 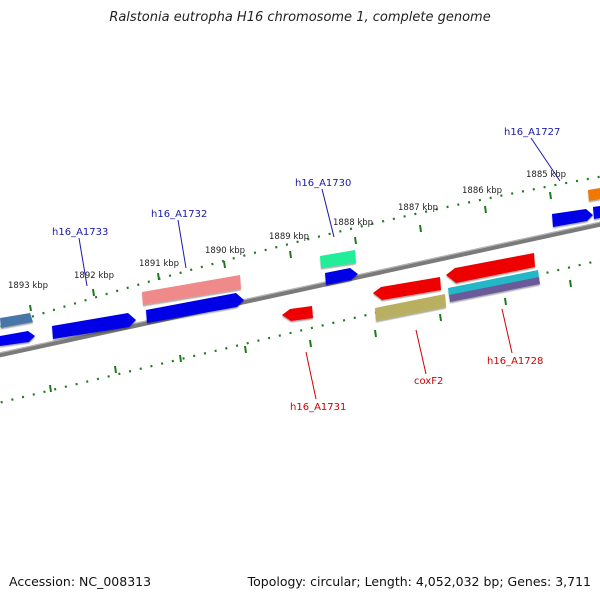 What do you see at coordinates (289, 237) in the screenshot?
I see `kbp-label: 1889 kbp` at bounding box center [289, 237].